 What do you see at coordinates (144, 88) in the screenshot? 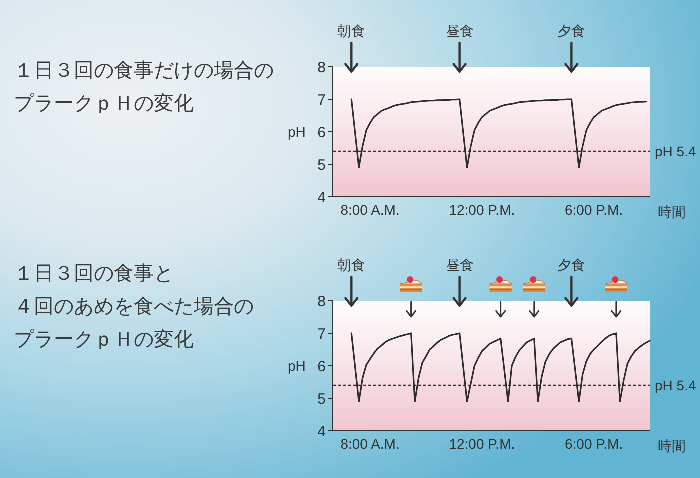
I see `text: １日３回の食事だけの場合のプラークｐＨの変化` at bounding box center [144, 88].